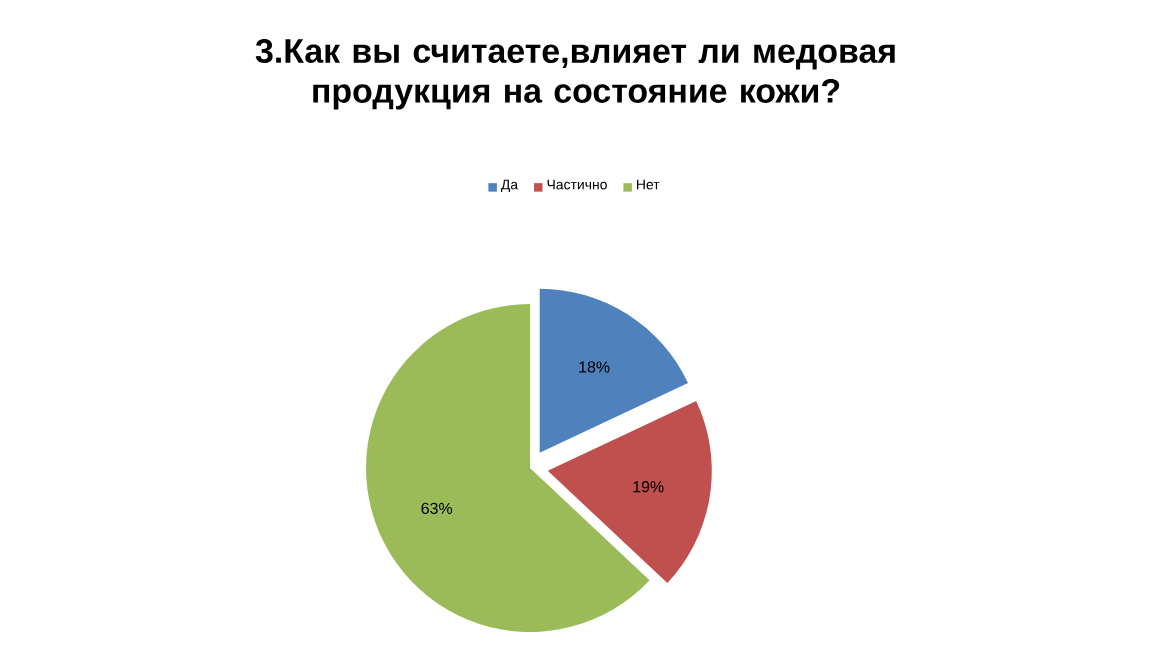  Describe the element at coordinates (575, 74) in the screenshot. I see `chart-title: 3.Как вы считаете,влияет ли медовая продукция на состояние кожи?` at that location.